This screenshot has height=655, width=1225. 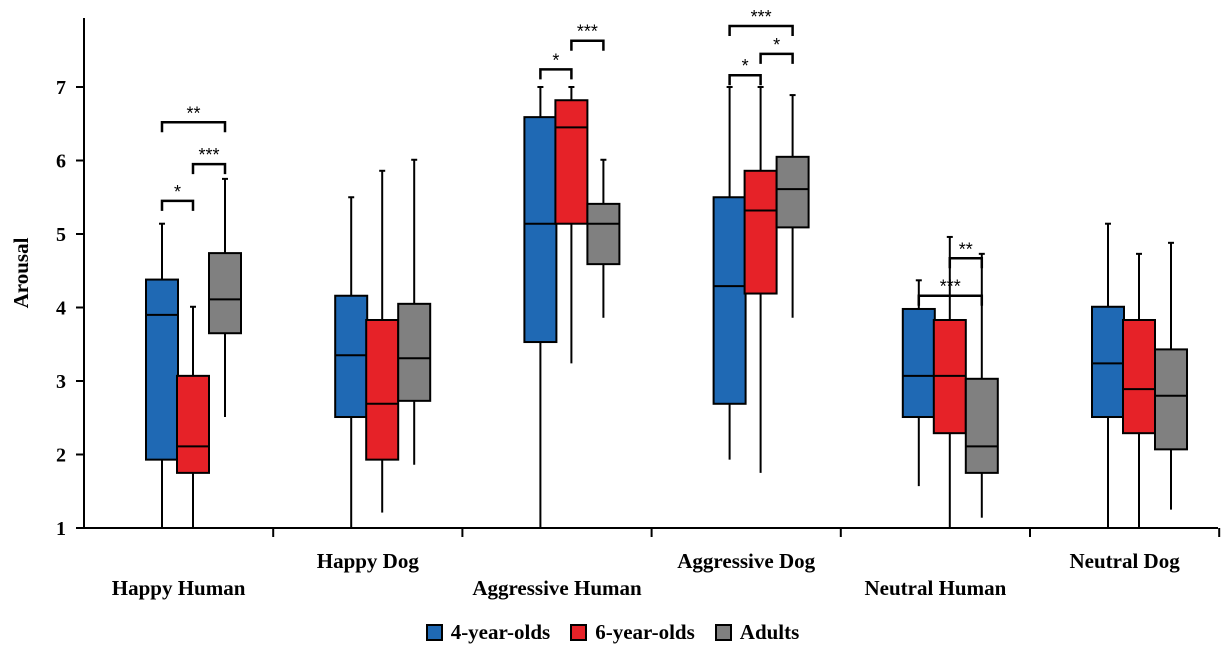 I want to click on y-tick-label: 1, so click(x=61, y=529).